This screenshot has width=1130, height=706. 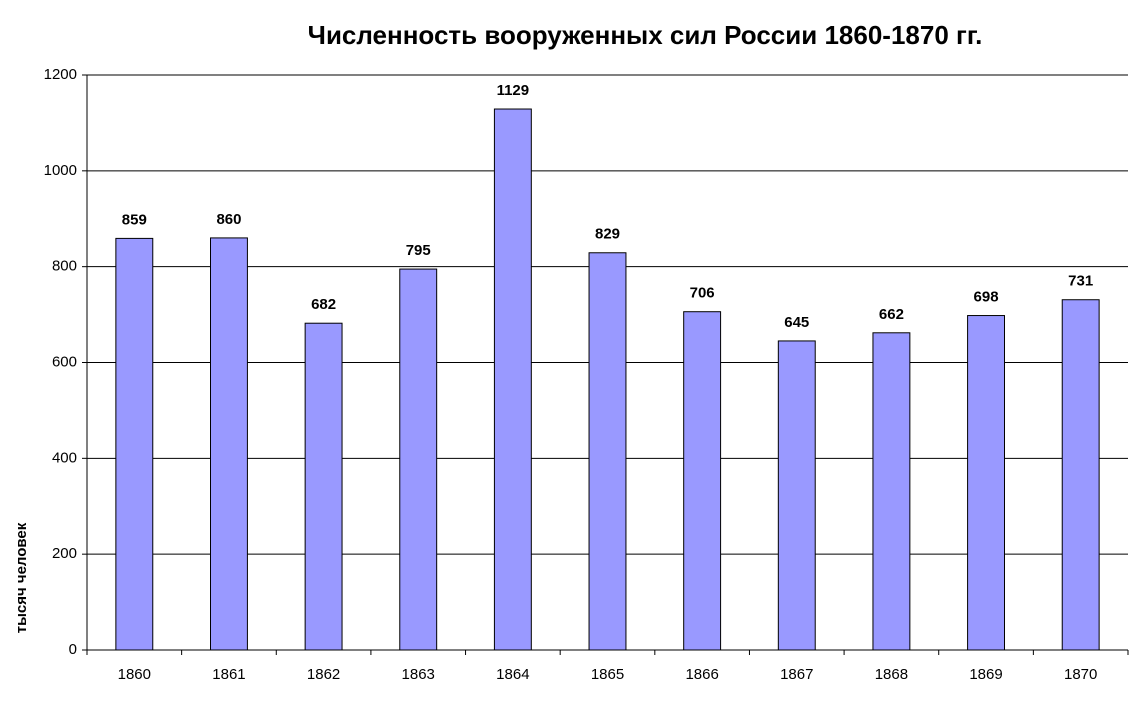 I want to click on y-tick-label: 1200, so click(x=60, y=74).